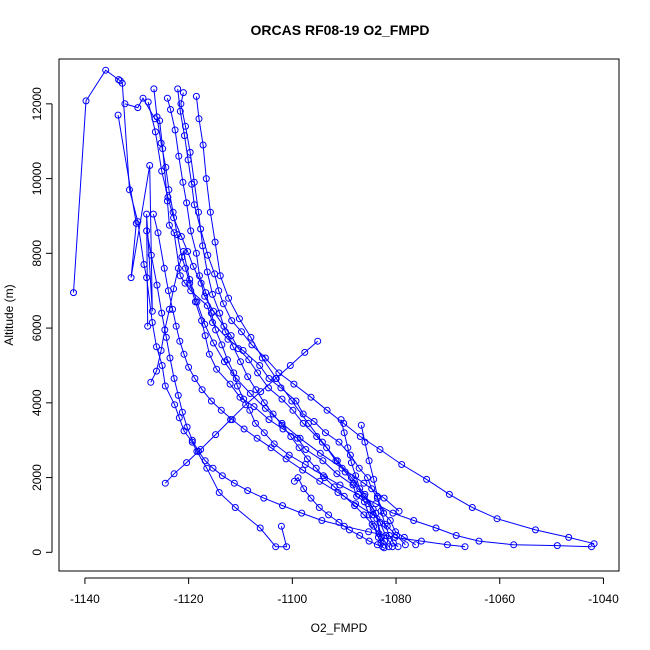 This screenshot has height=650, width=650. What do you see at coordinates (37, 327) in the screenshot?
I see `y-tick-label: 6000` at bounding box center [37, 327].